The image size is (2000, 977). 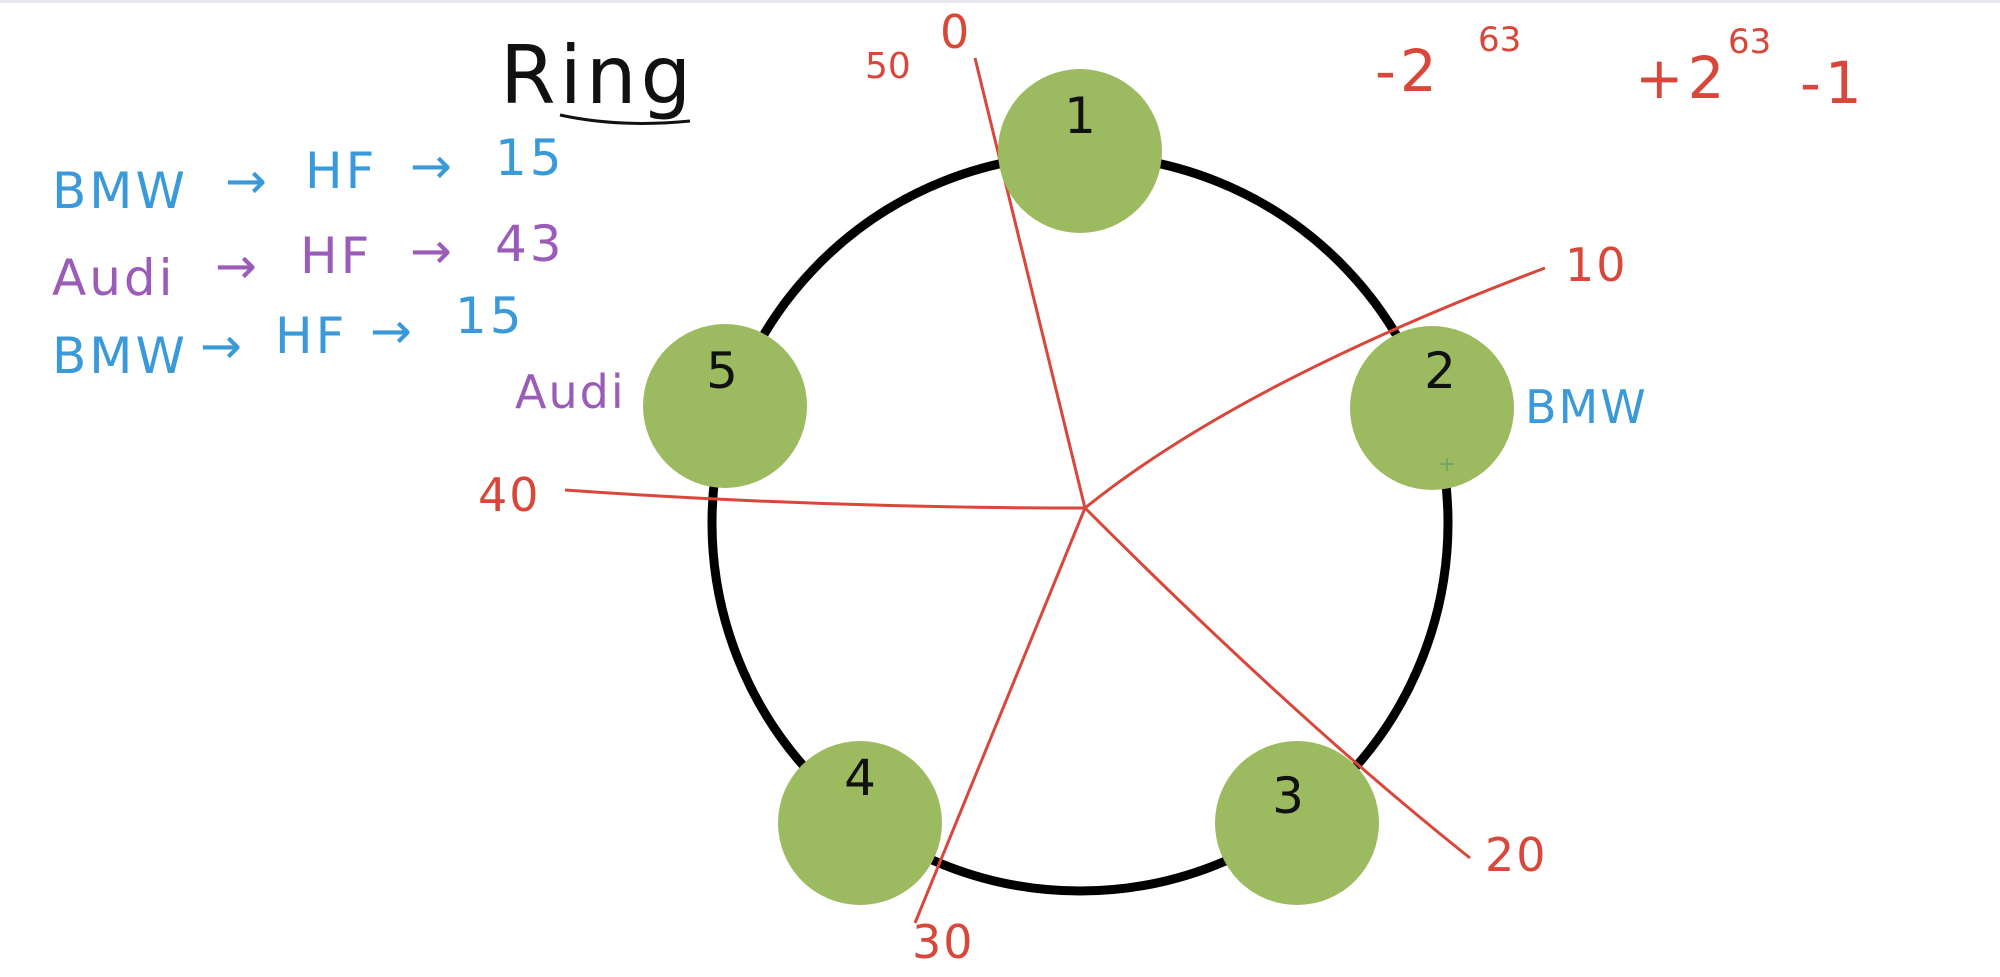 What do you see at coordinates (597, 75) in the screenshot?
I see `diagram-title: Ring` at bounding box center [597, 75].